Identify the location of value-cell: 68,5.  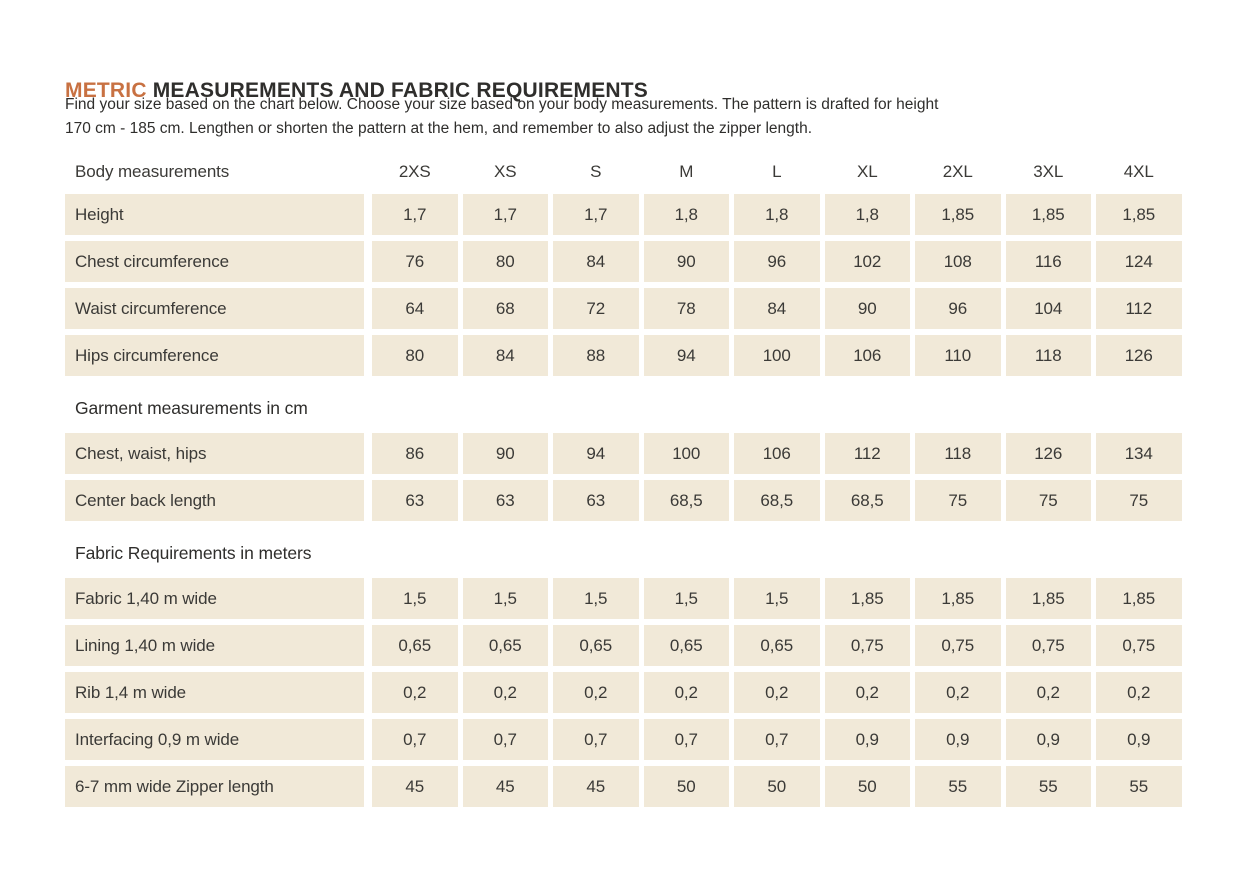
(686, 500).